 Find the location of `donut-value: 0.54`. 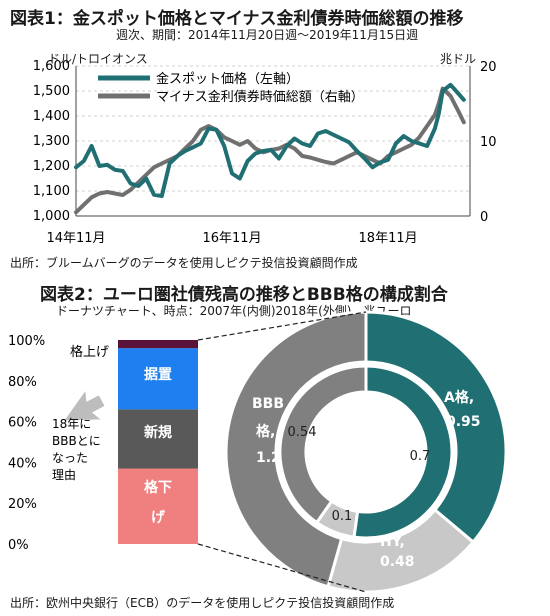

donut-value: 0.54 is located at coordinates (302, 432).